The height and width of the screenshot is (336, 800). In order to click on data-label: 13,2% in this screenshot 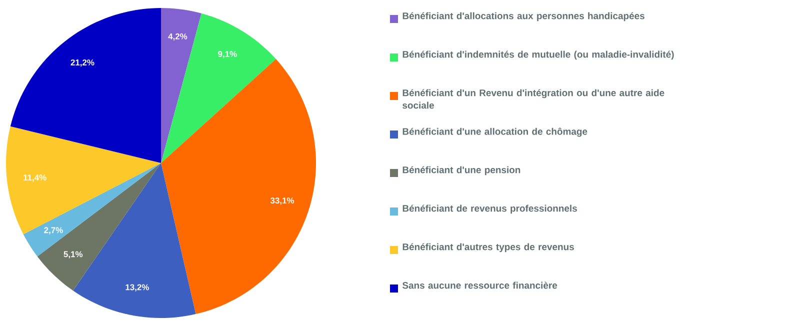, I will do `click(137, 288)`.